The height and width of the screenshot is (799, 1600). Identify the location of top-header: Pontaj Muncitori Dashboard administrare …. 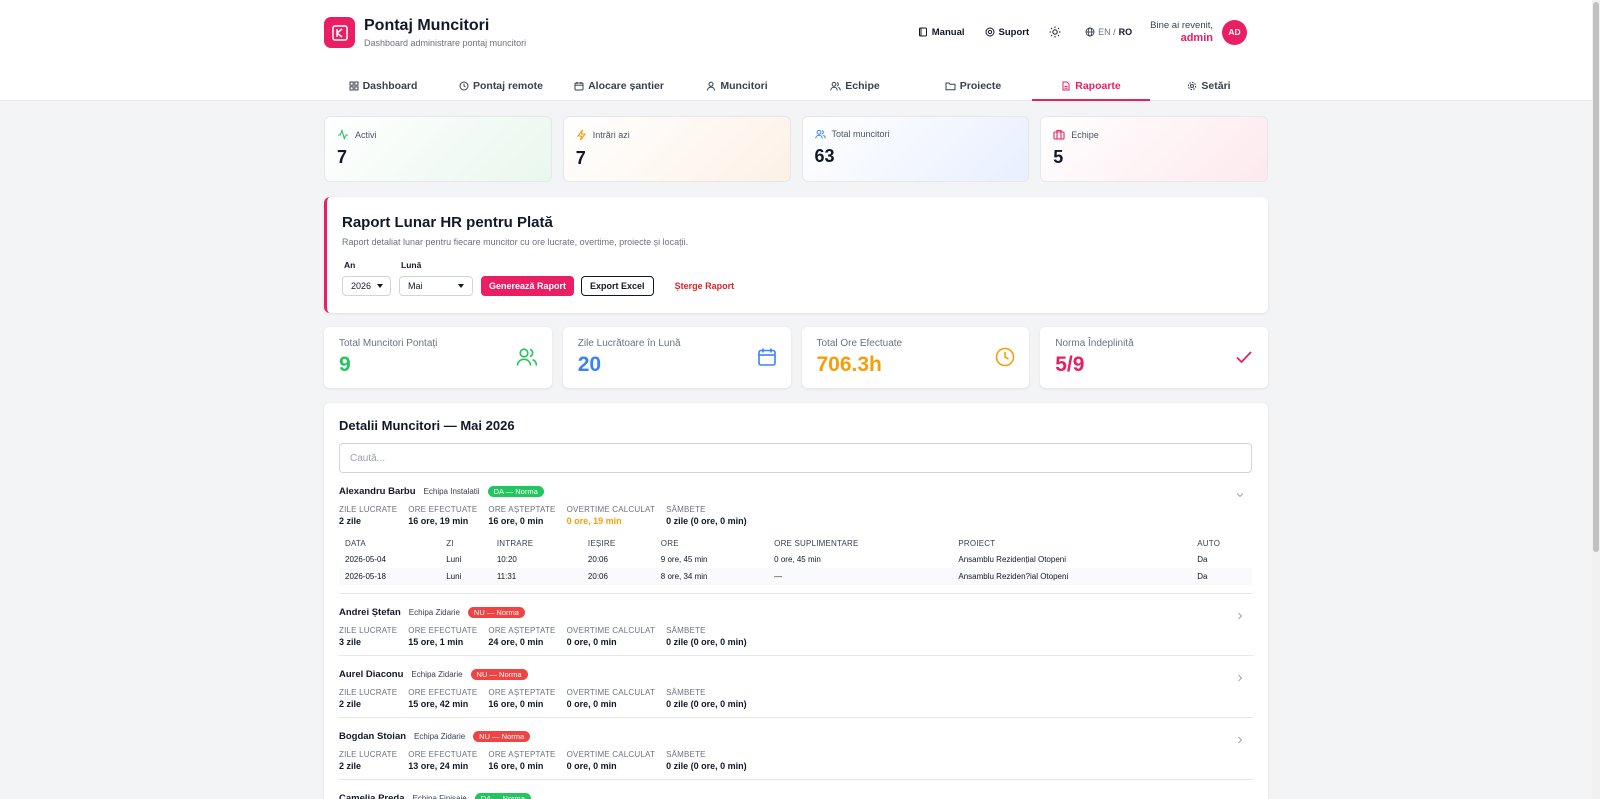
(796, 50).